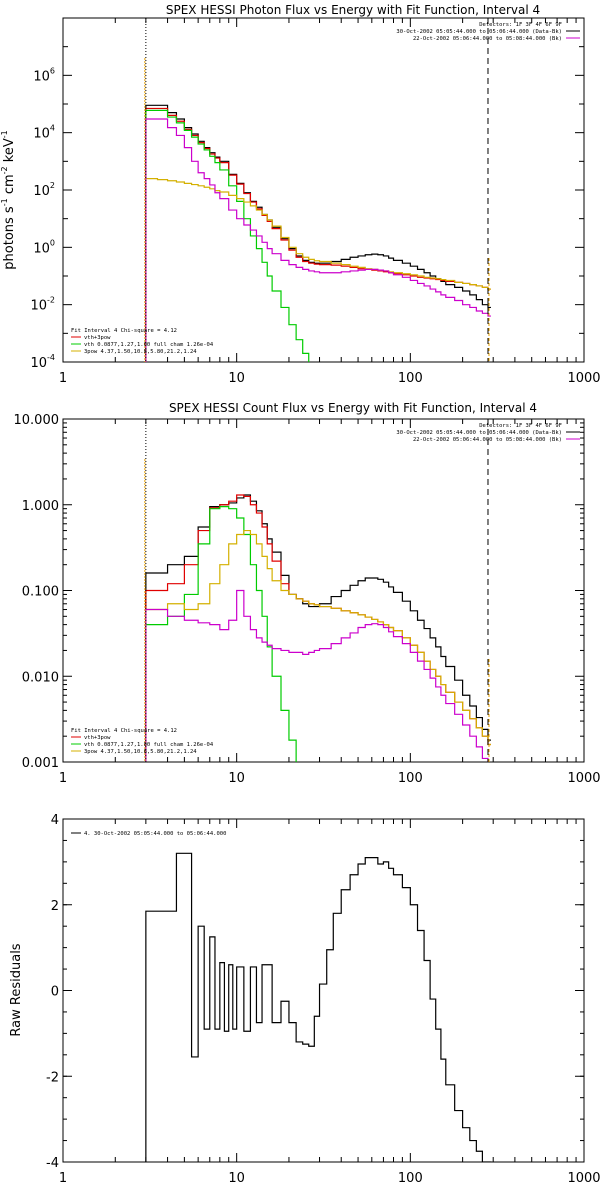 Image resolution: width=600 pixels, height=1200 pixels. I want to click on ylabel-part1: photons s, so click(9, 238).